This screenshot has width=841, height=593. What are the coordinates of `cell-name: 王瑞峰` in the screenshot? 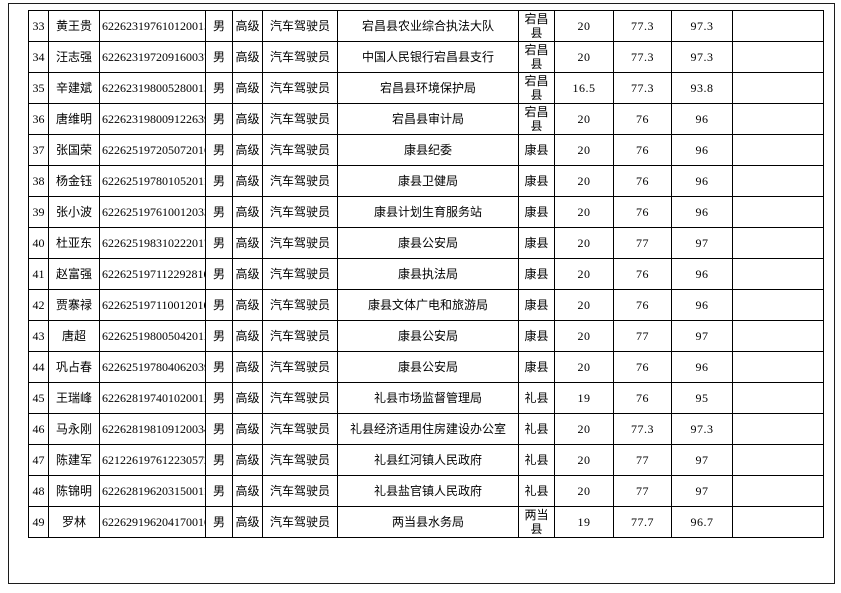 It's located at (74, 398).